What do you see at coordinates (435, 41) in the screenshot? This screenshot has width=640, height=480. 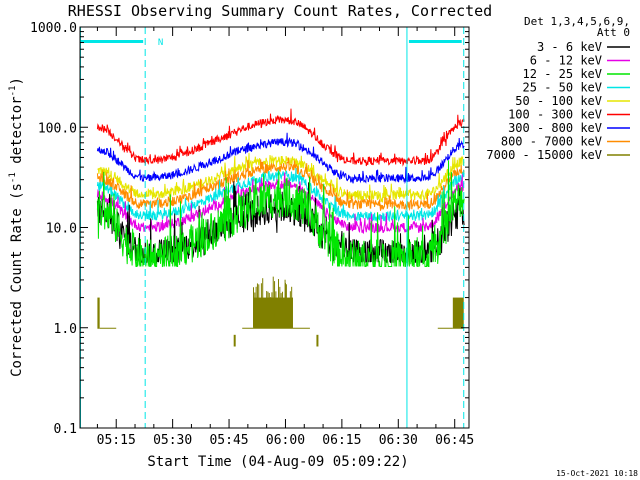 I see `cyan-bar-right` at bounding box center [435, 41].